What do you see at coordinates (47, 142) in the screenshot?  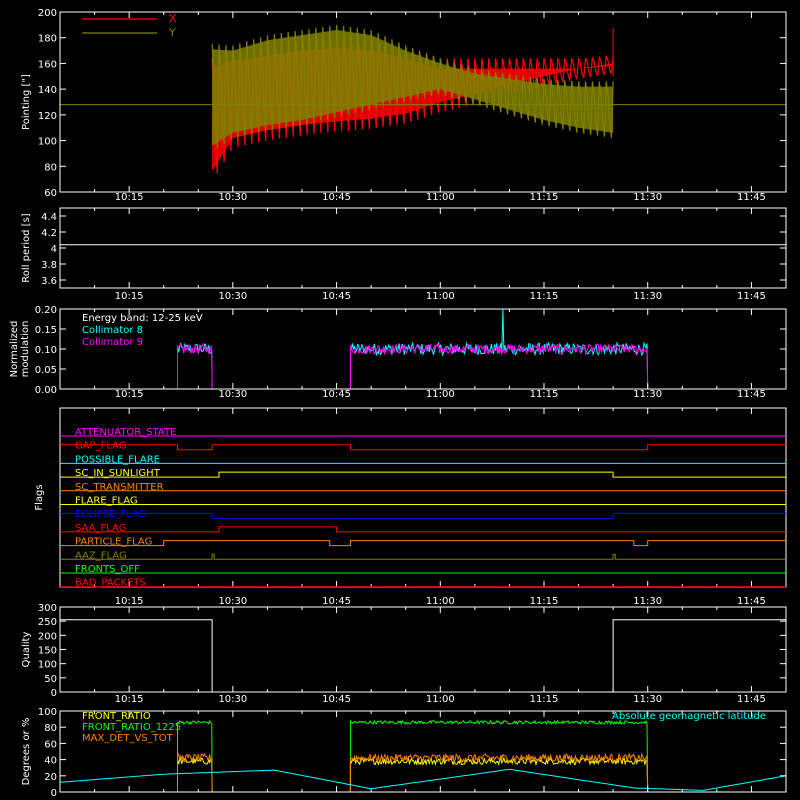 I see `pointing-ytick-label: 100` at bounding box center [47, 142].